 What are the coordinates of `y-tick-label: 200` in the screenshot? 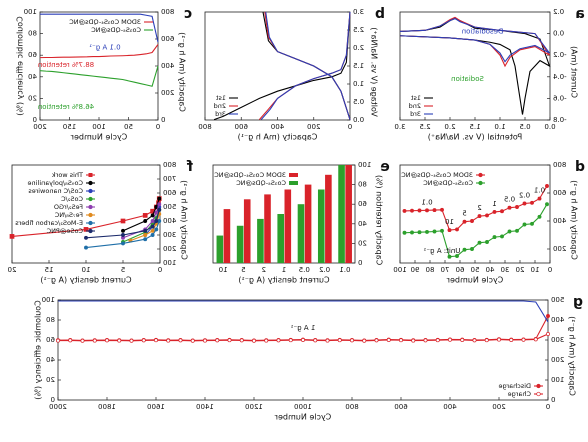 It's located at (559, 249).